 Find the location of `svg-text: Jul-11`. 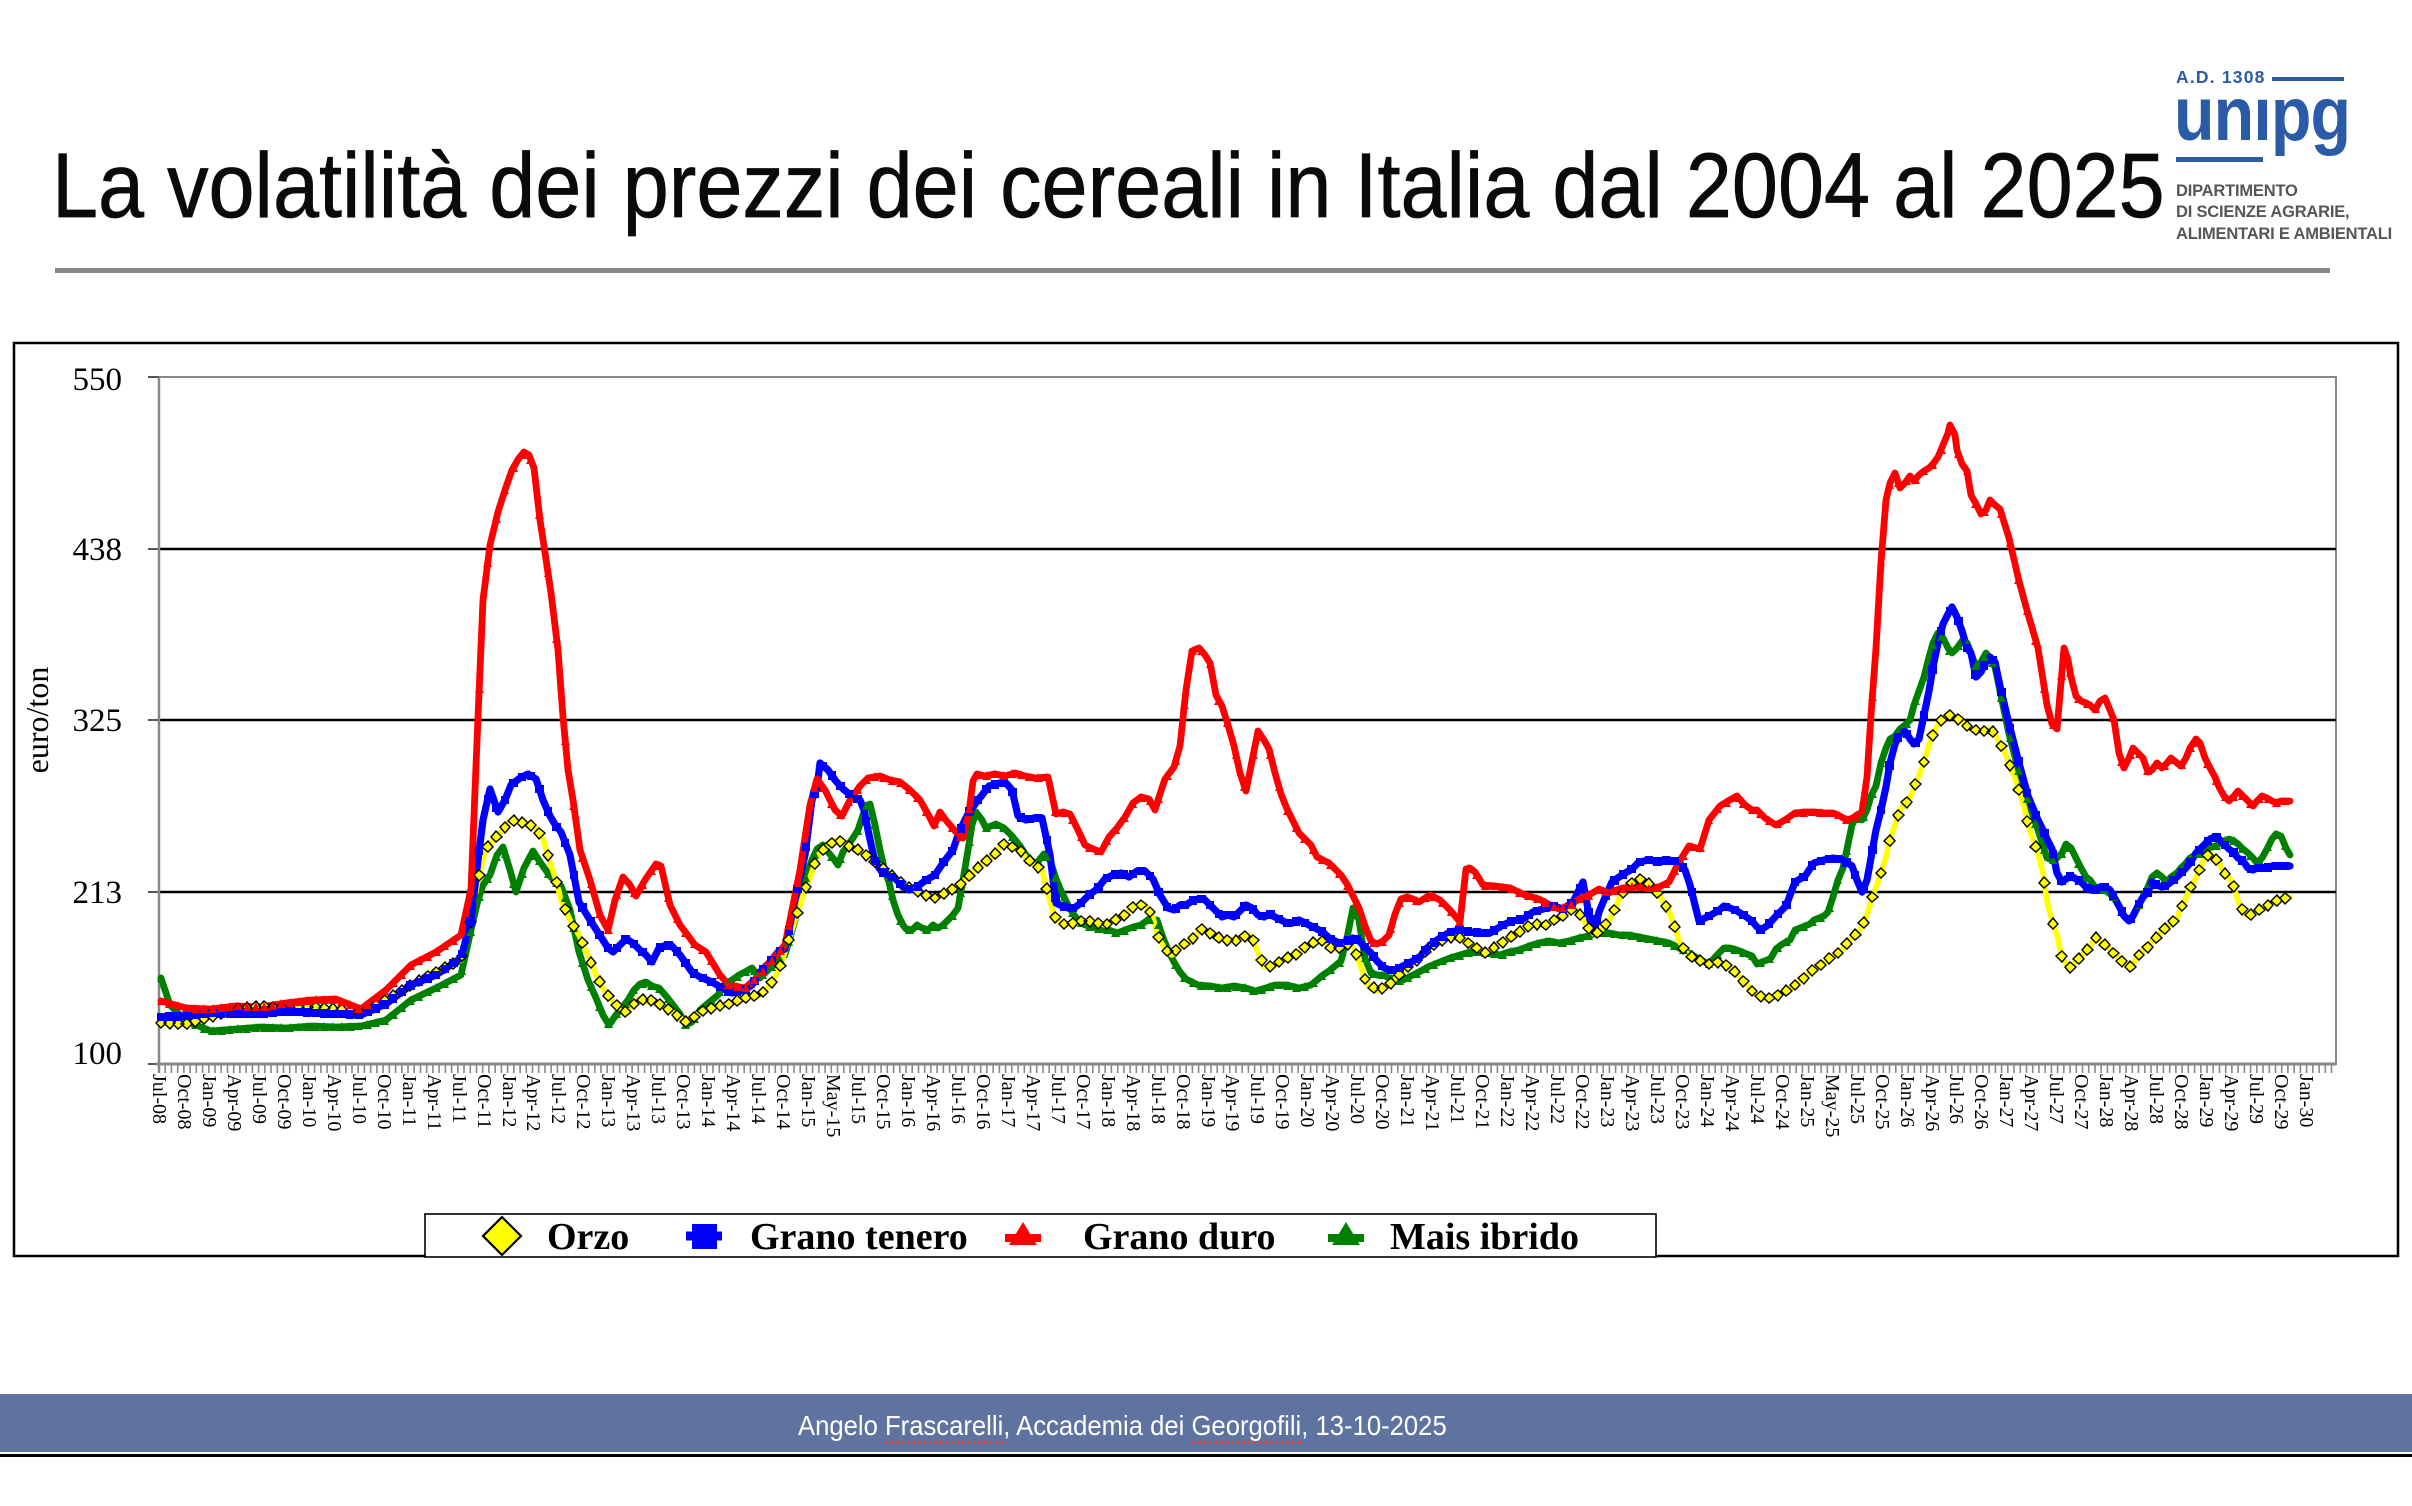

svg-text: Jul-11 is located at coordinates (459, 1098).